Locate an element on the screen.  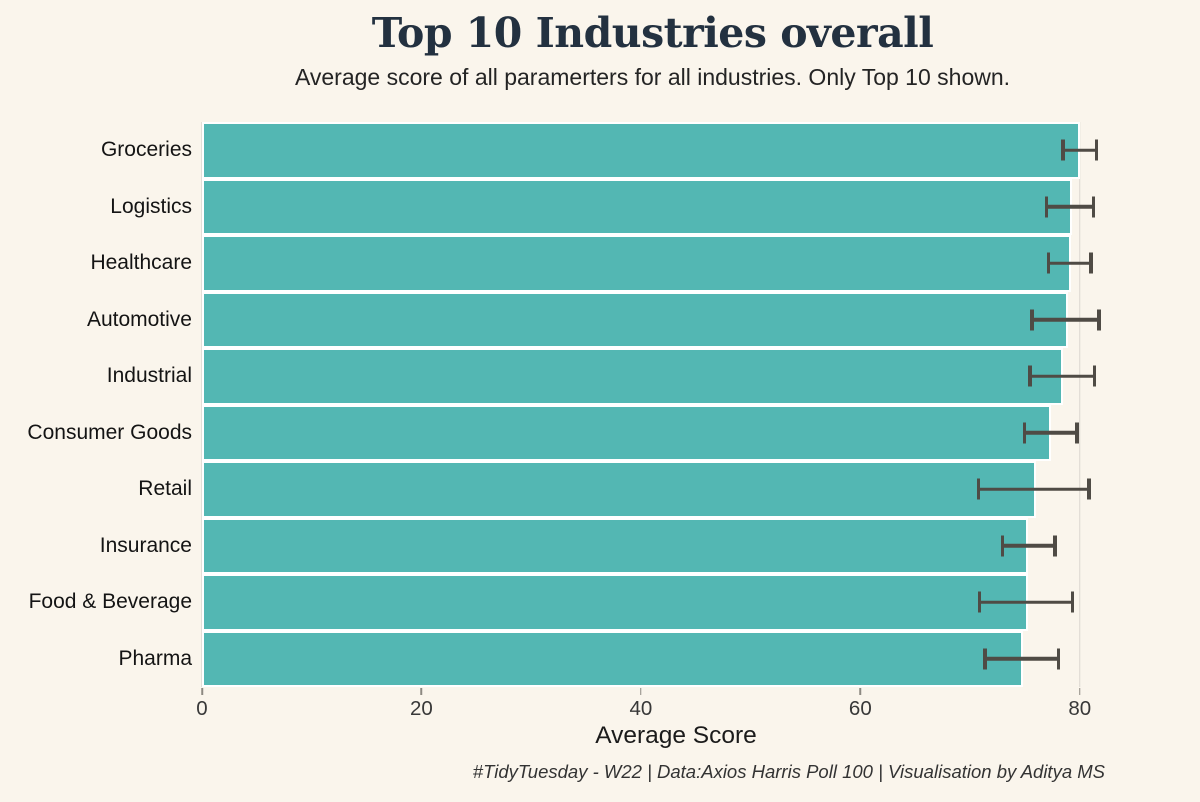
category-label: Consumer Goods is located at coordinates (109, 432).